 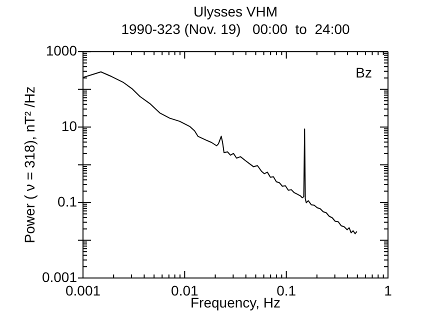 I want to click on annotation: Bz, so click(x=364, y=72).